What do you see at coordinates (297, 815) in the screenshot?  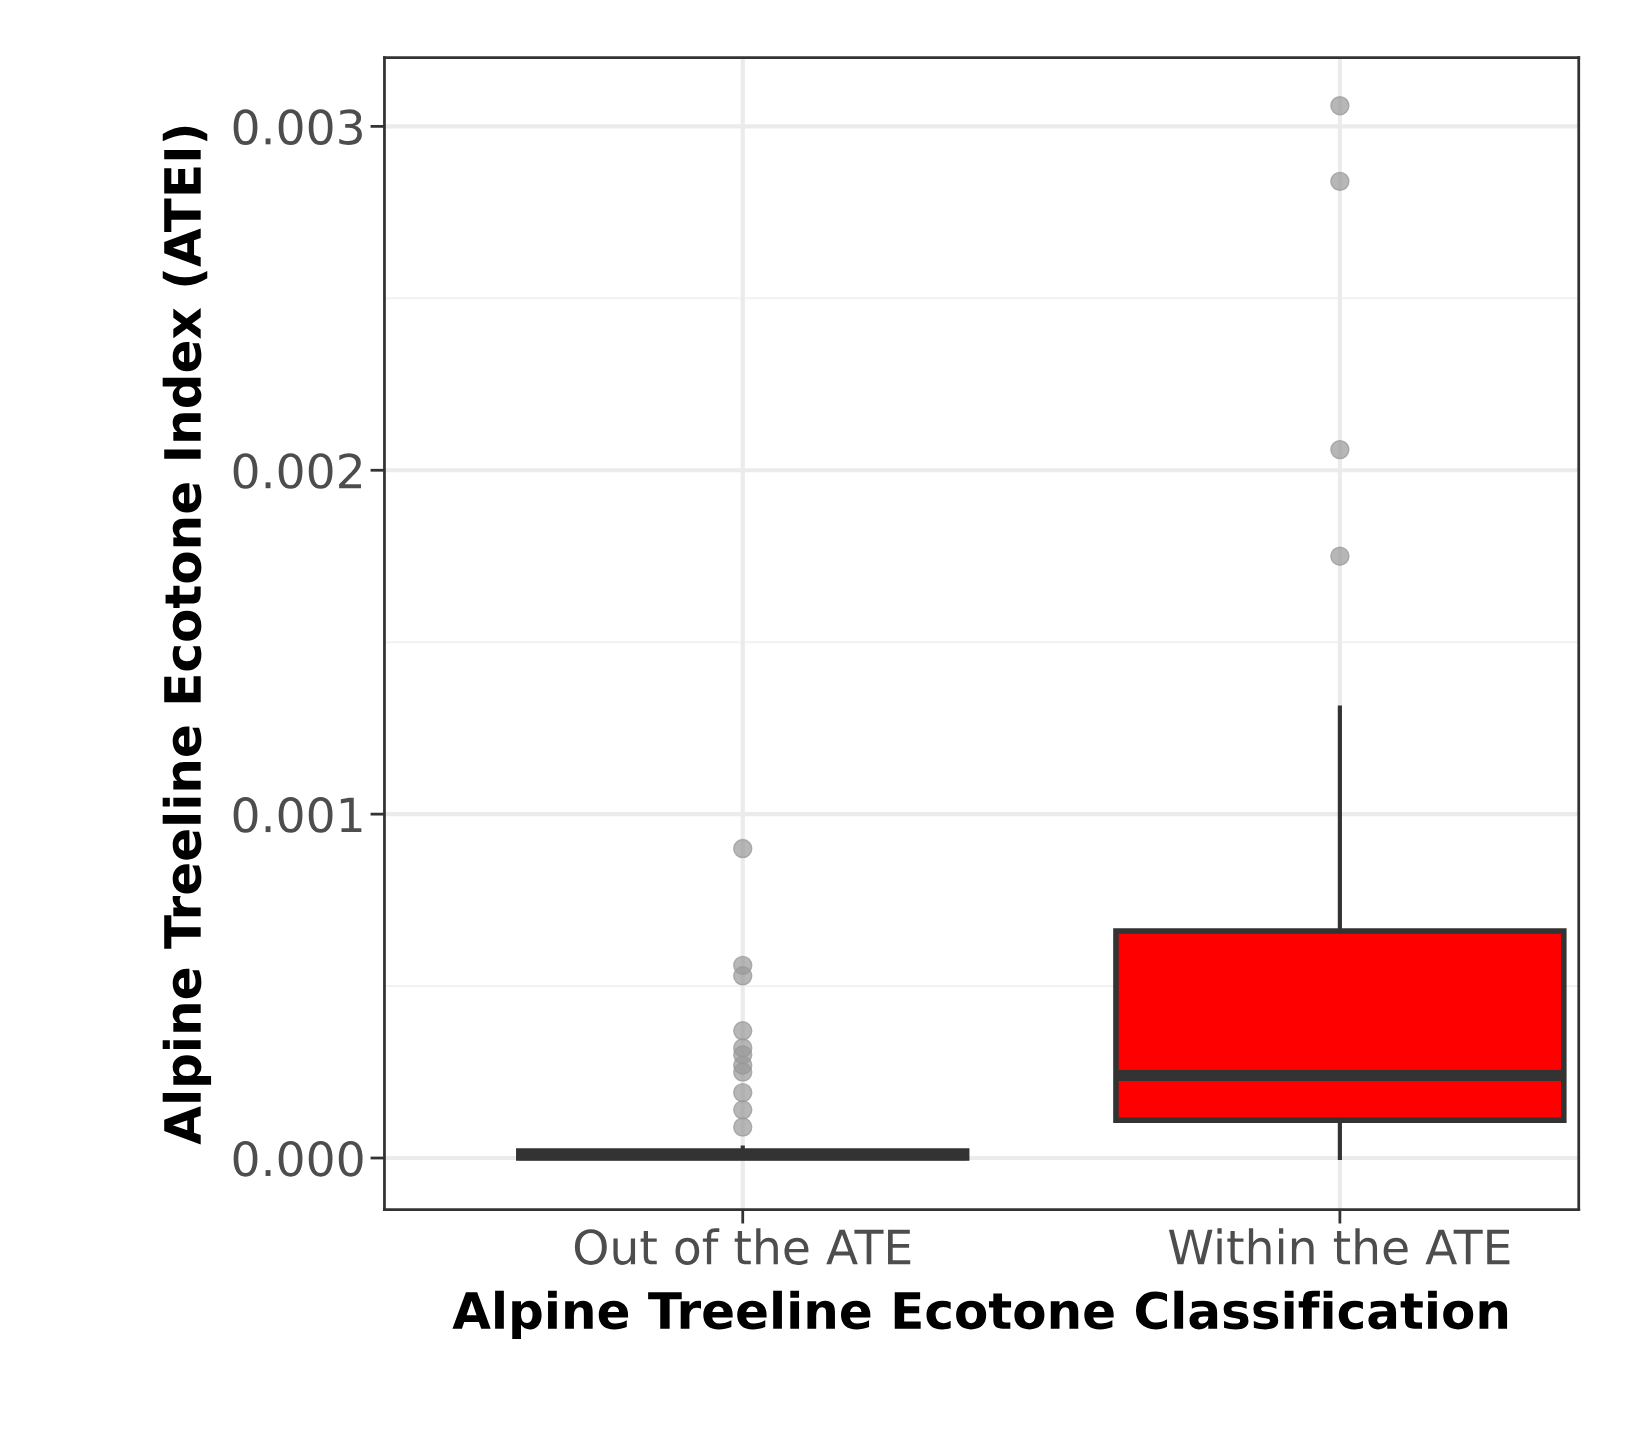 I see `y-tick-label: 0.001` at bounding box center [297, 815].